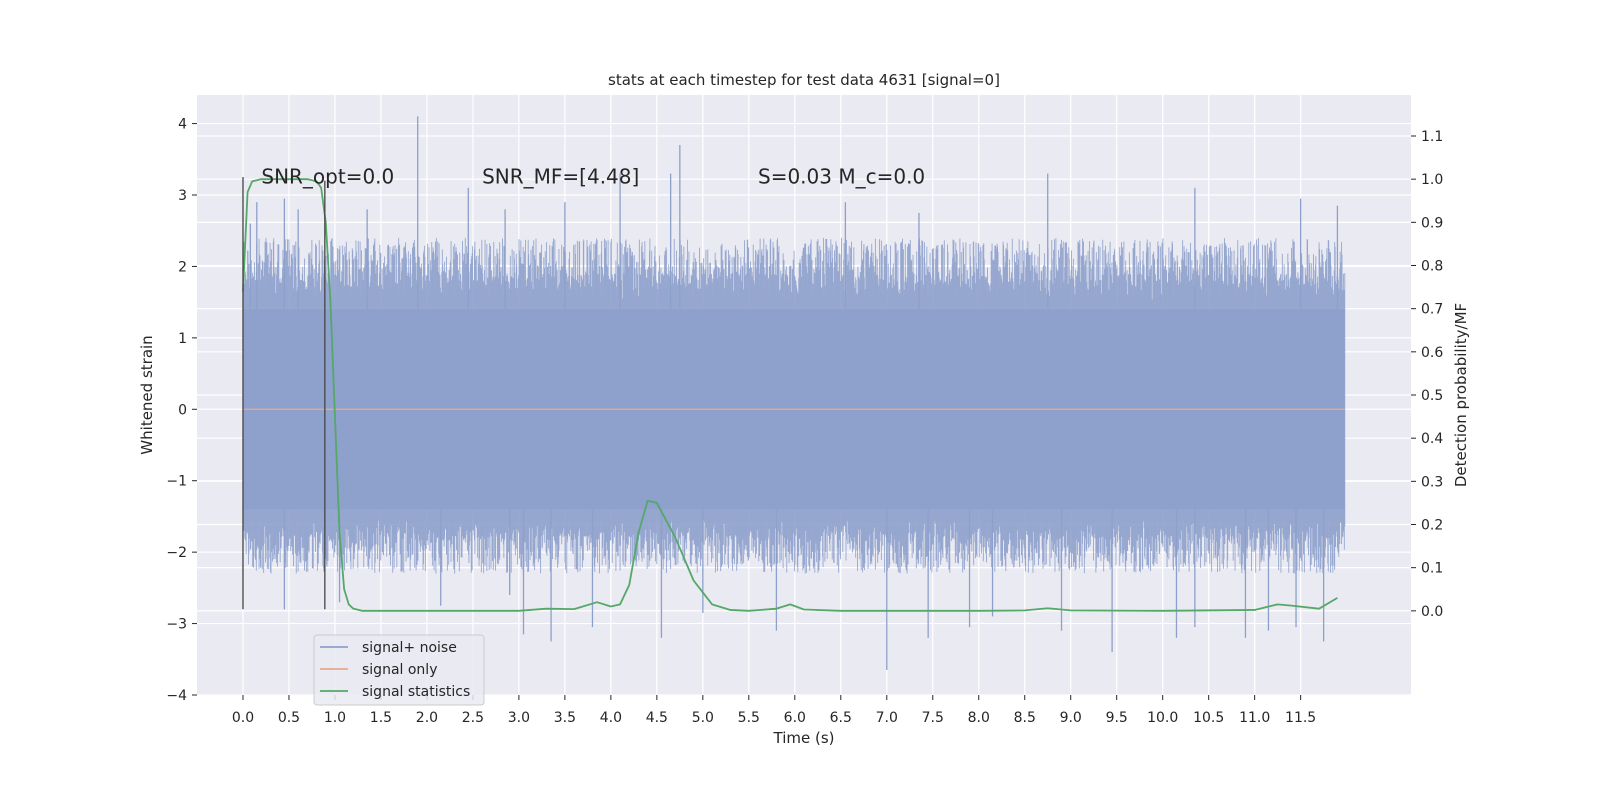 Image resolution: width=1600 pixels, height=800 pixels. What do you see at coordinates (1432, 569) in the screenshot?
I see `y2-tick-label: 0.1` at bounding box center [1432, 569].